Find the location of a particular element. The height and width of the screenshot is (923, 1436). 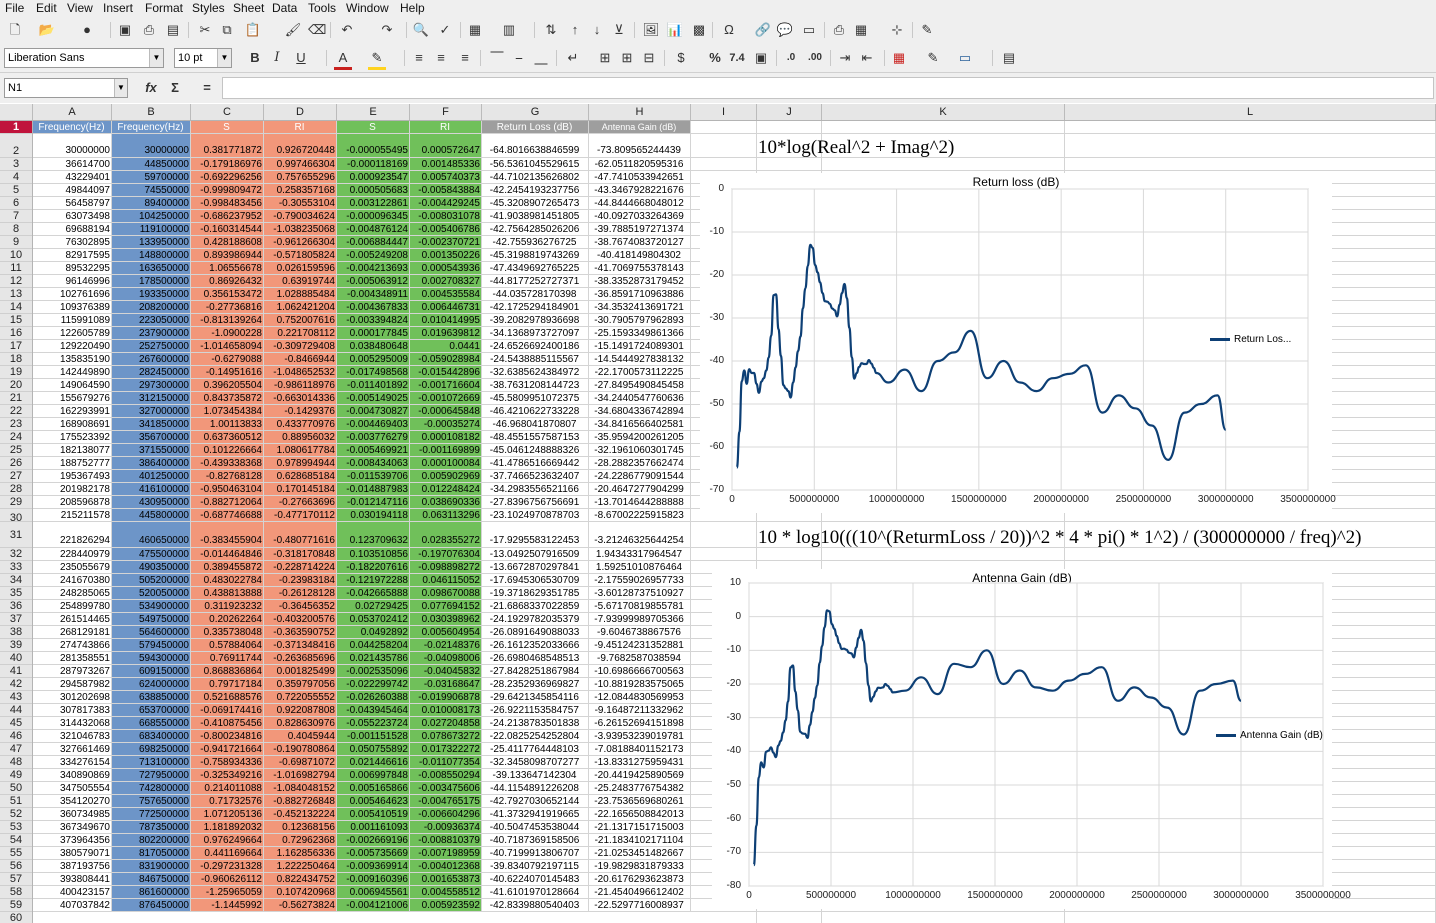

row-header: 27 is located at coordinates (16, 476).